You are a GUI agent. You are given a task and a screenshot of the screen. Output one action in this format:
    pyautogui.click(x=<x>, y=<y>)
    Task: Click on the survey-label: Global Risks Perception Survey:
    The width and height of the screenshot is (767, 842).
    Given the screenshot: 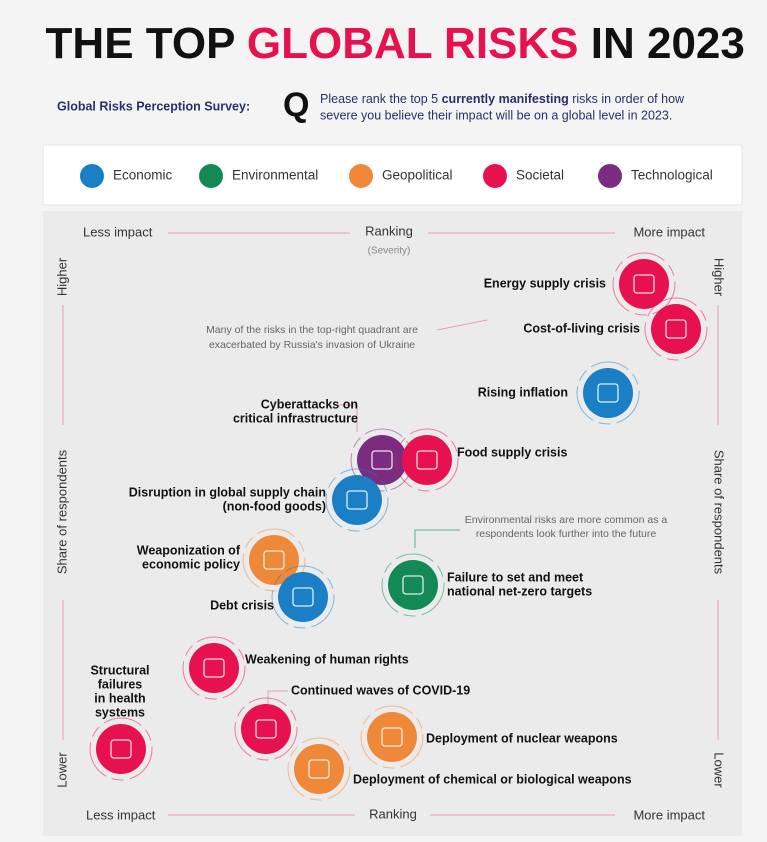 What is the action you would take?
    pyautogui.click(x=153, y=106)
    